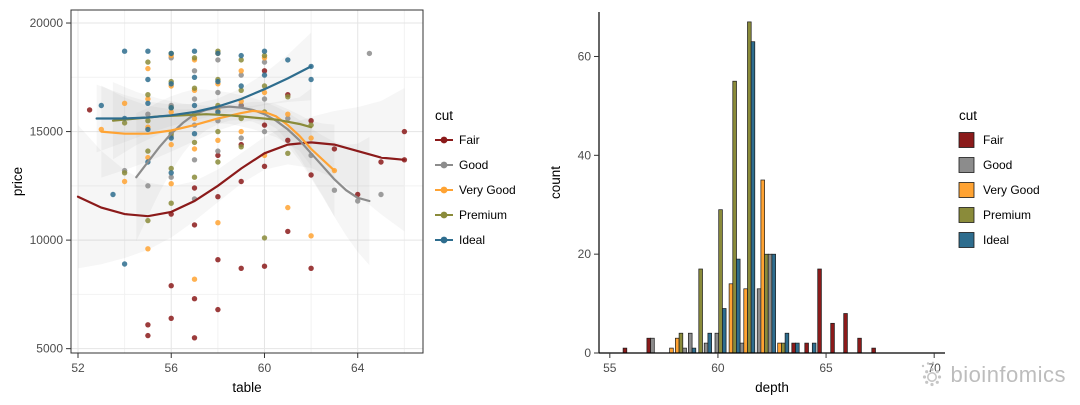 The width and height of the screenshot is (1080, 405). I want to click on legend-item-ideal: Ideal, so click(983, 240).